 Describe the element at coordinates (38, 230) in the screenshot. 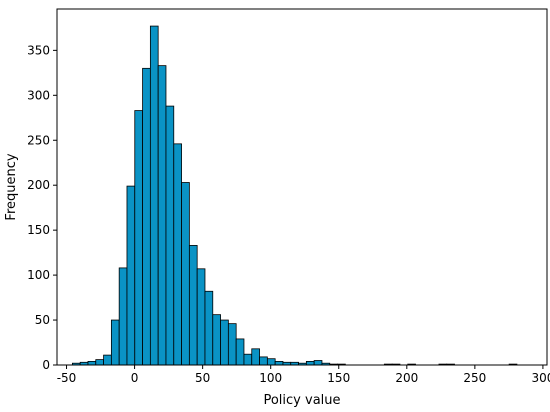

I see `y-tick-label: 150` at that location.